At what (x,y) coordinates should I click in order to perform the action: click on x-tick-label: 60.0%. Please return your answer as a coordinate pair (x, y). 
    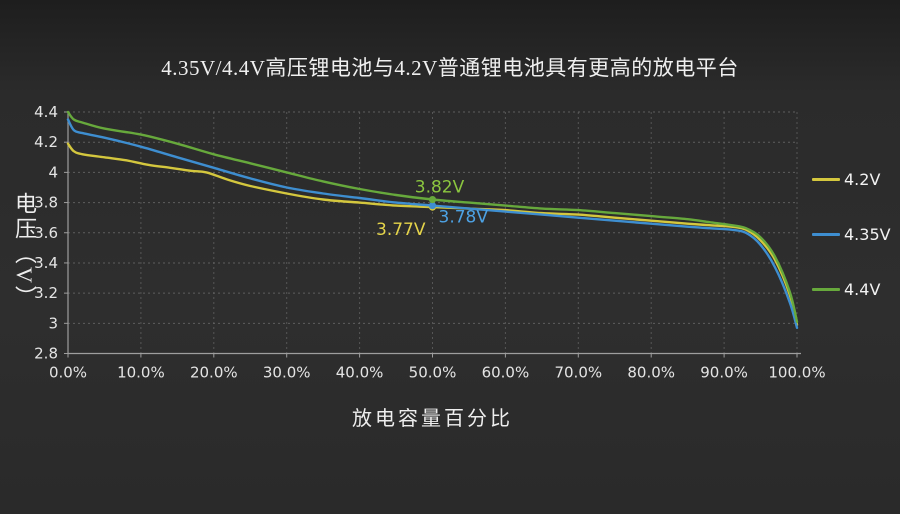
    Looking at the image, I should click on (506, 373).